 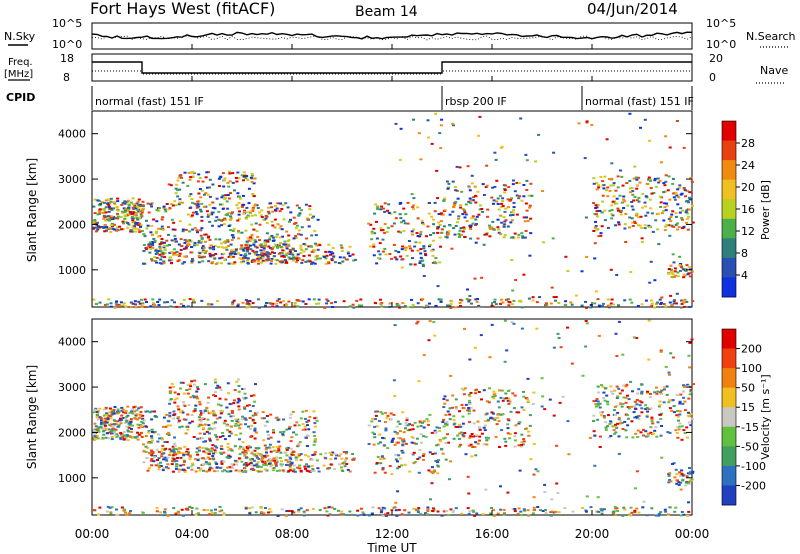 What do you see at coordinates (729, 358) in the screenshot?
I see `colorbar-swatch` at bounding box center [729, 358].